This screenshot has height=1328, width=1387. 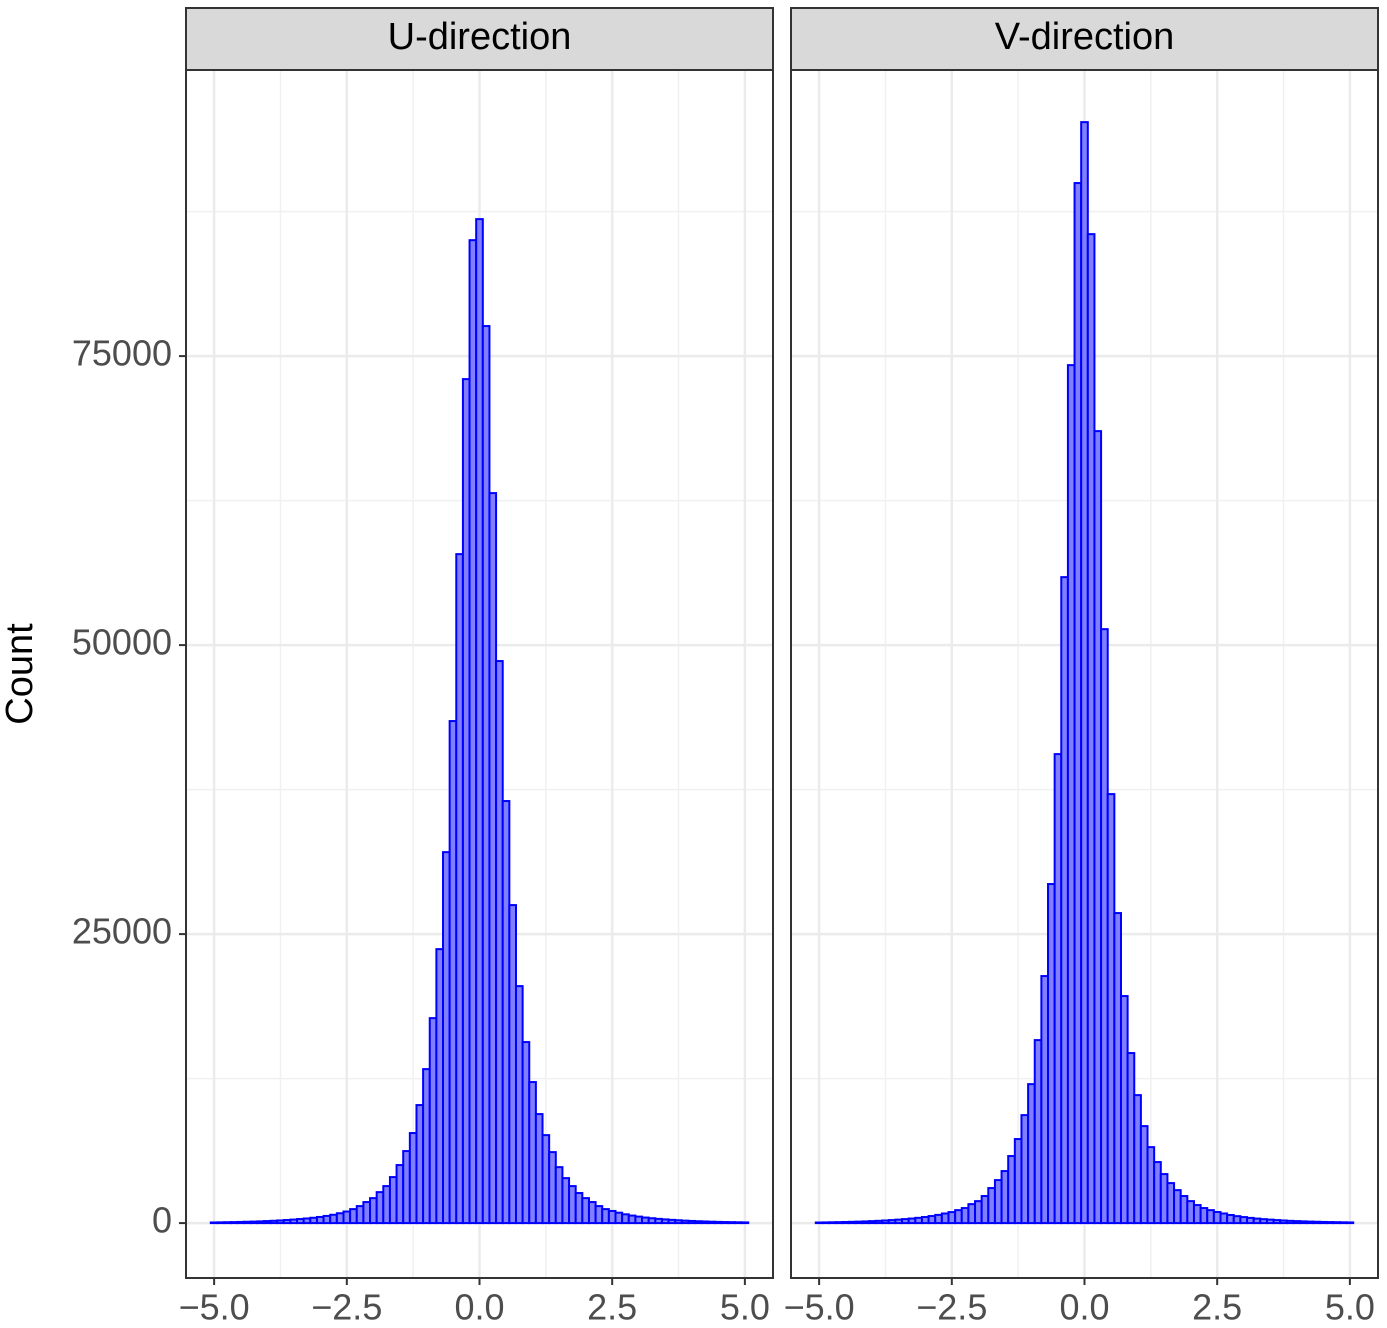 I want to click on y-tick-label: 50000, so click(x=122, y=642).